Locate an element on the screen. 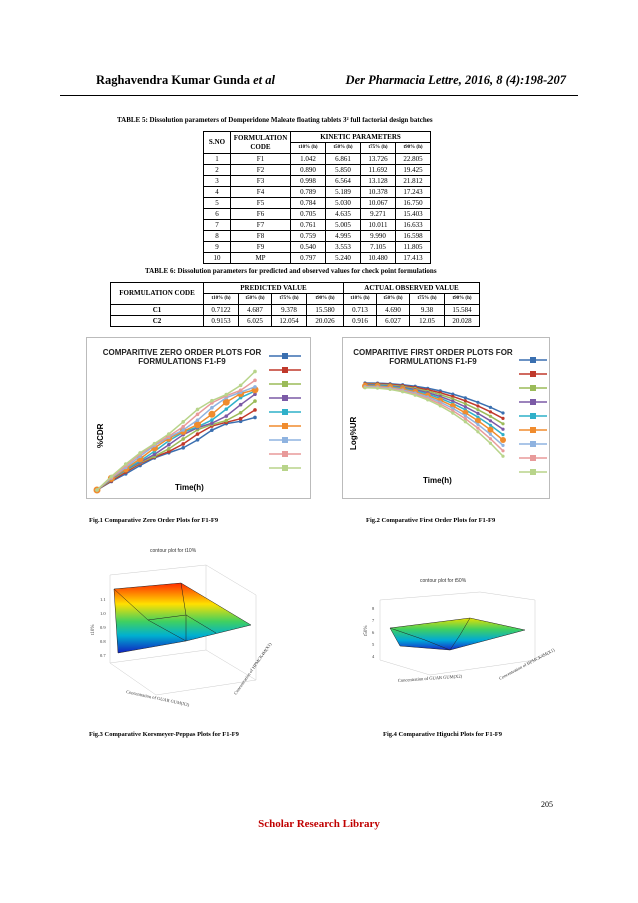 This screenshot has height=903, width=638. fig3-ylabel: Concentration of HPMCK4M(X1) is located at coordinates (253, 668).